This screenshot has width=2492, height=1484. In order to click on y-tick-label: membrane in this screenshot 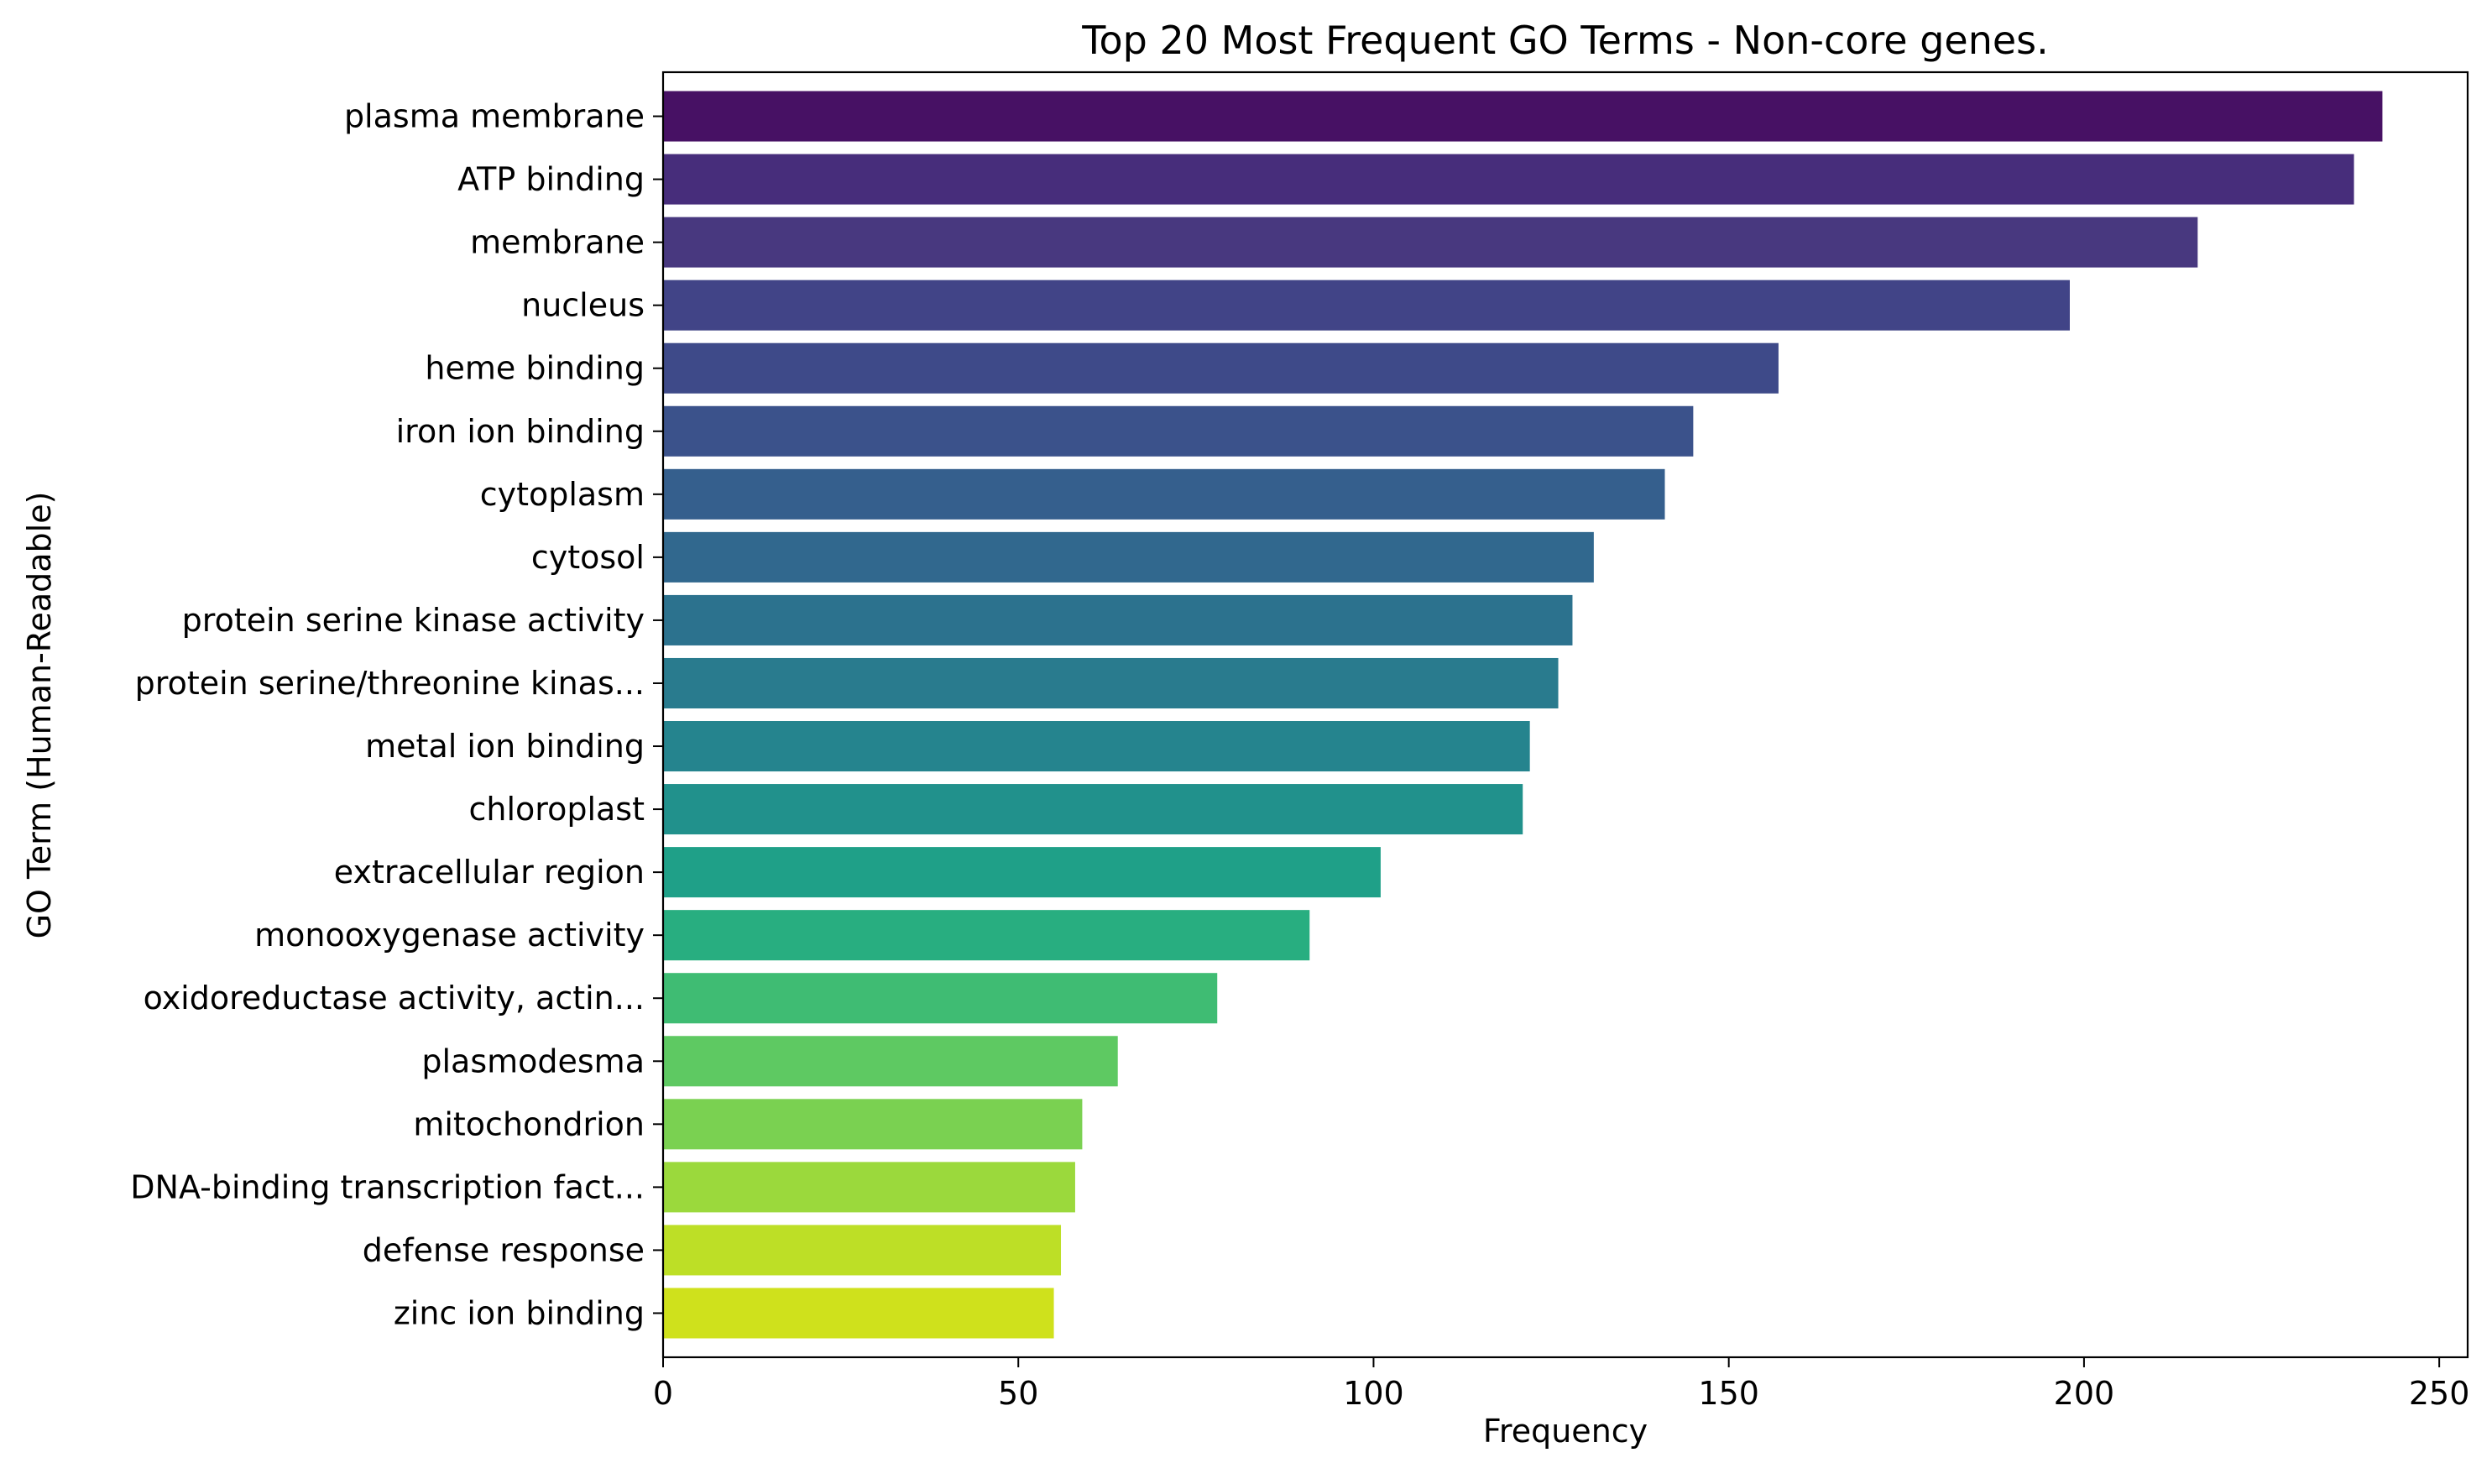, I will do `click(557, 242)`.